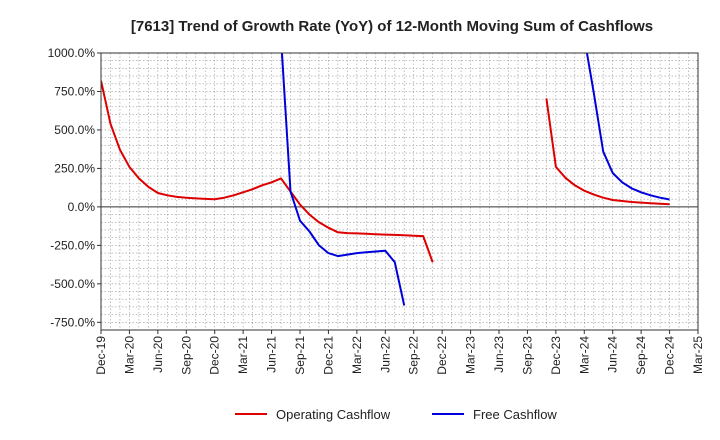  I want to click on legend-label-free: Free Cashflow, so click(515, 414).